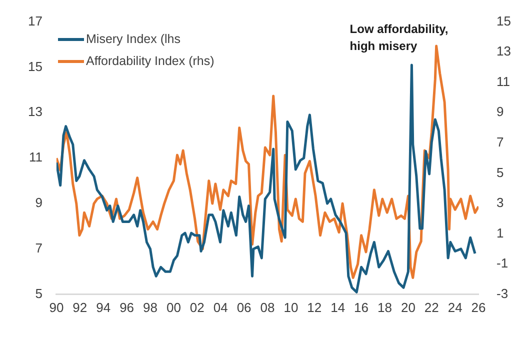 The width and height of the screenshot is (525, 340). What do you see at coordinates (338, 307) in the screenshot?
I see `x-tick-label: 14` at bounding box center [338, 307].